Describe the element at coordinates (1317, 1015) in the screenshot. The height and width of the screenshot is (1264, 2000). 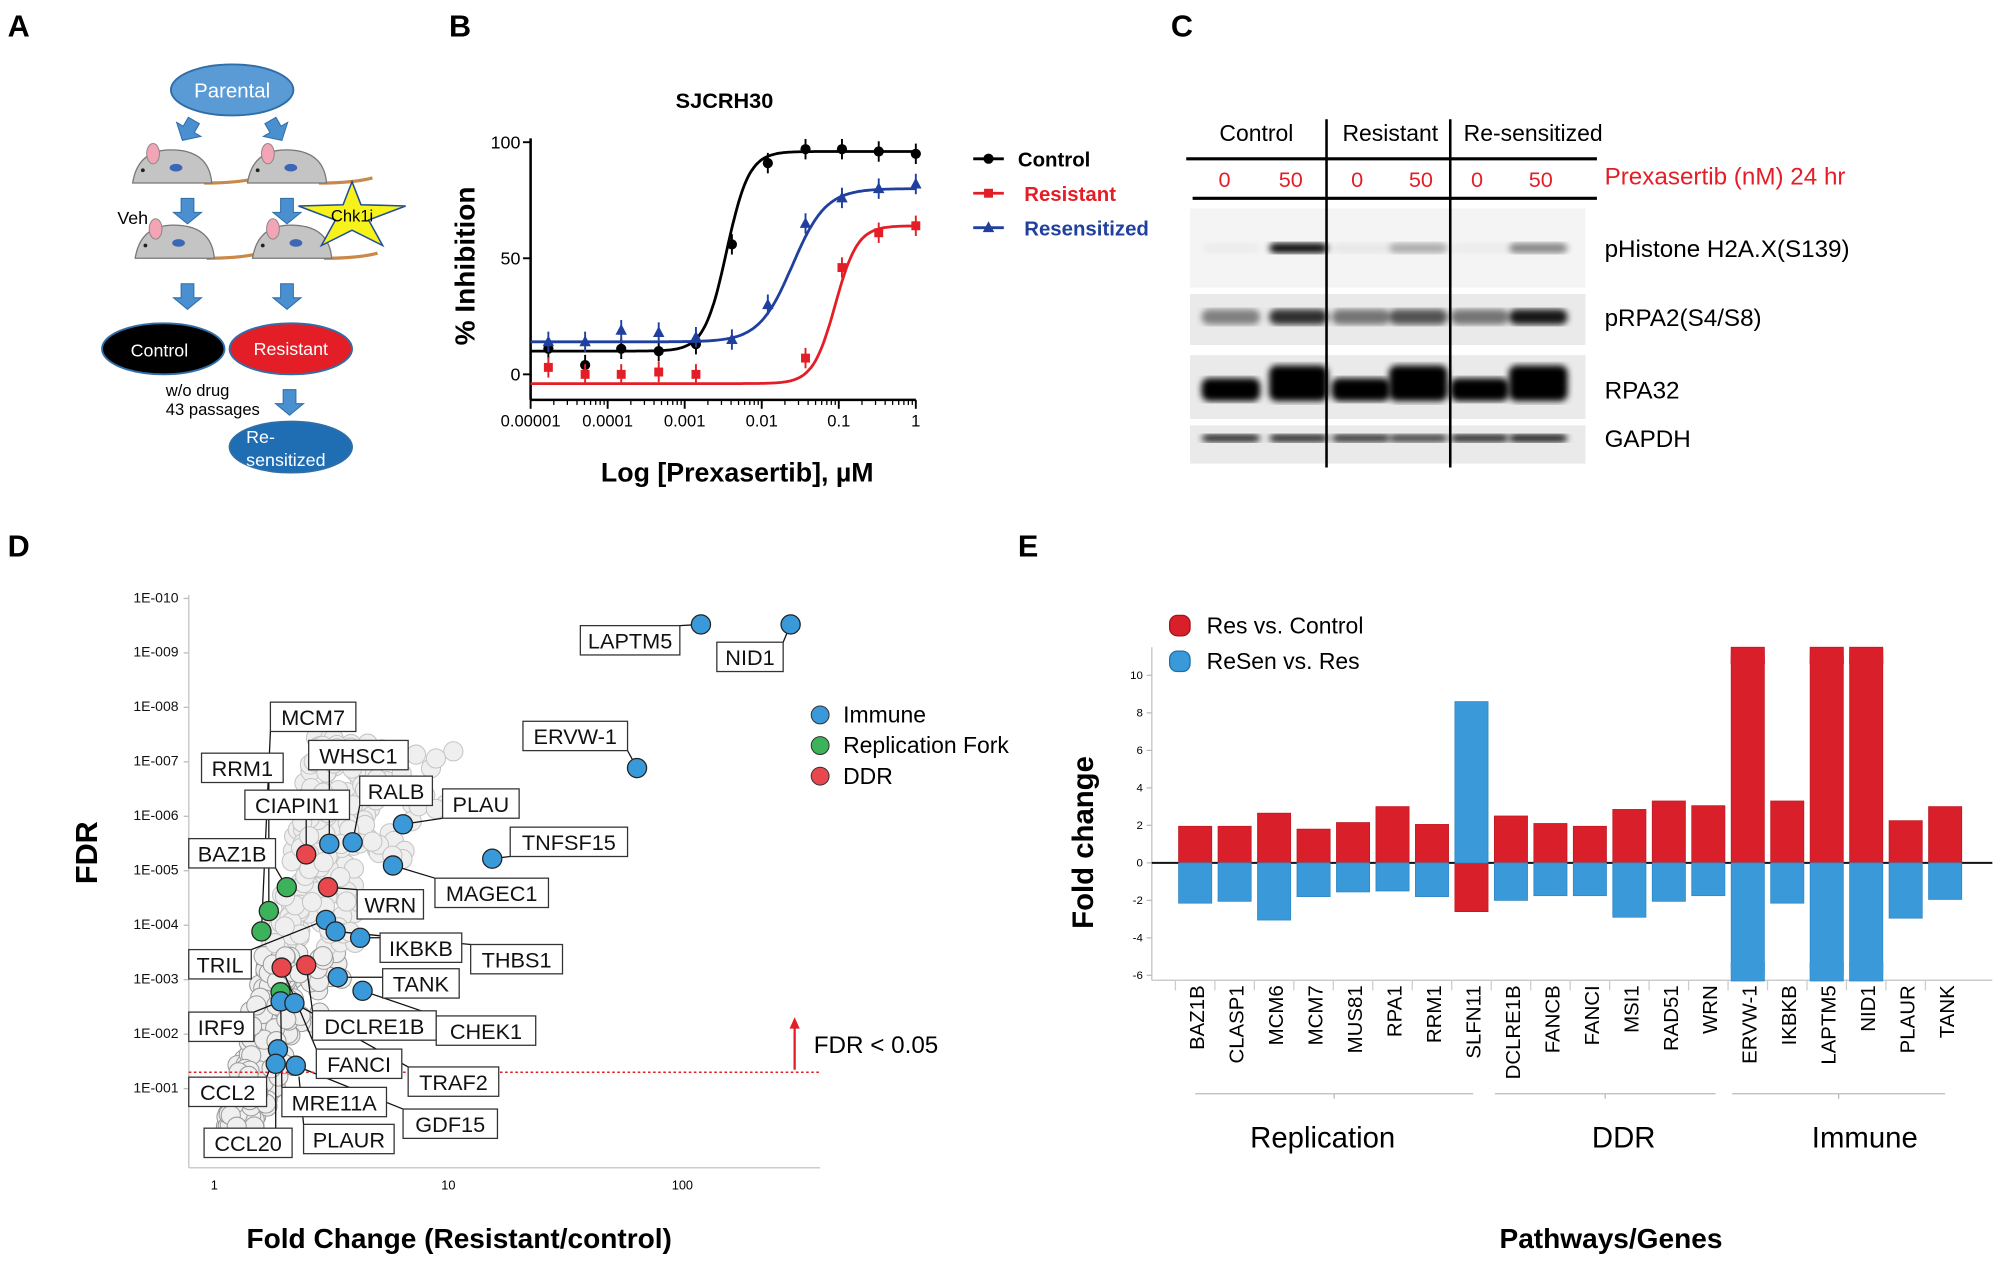
I see `category-label: MCM7` at that location.